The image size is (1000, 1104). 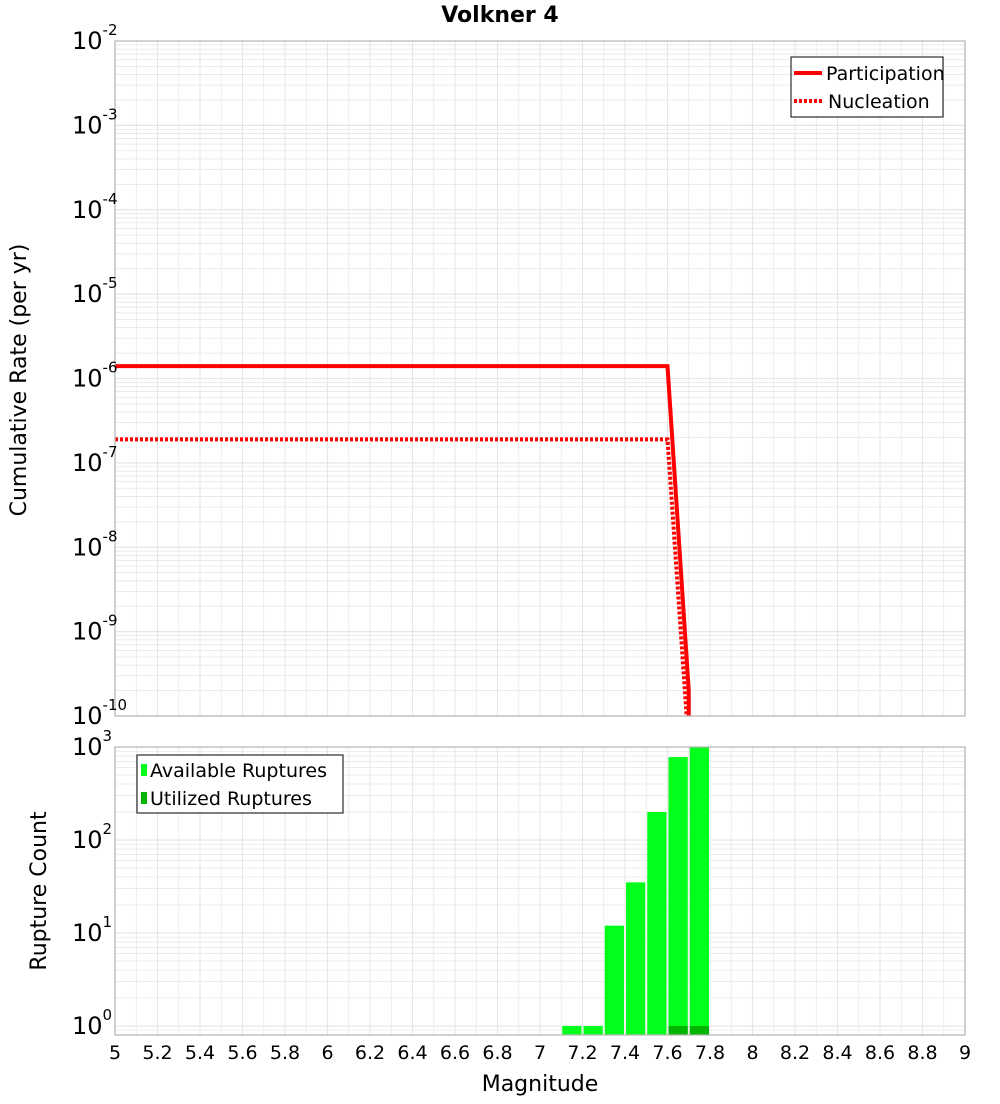 What do you see at coordinates (922, 1053) in the screenshot?
I see `x-tick-label: 8.8` at bounding box center [922, 1053].